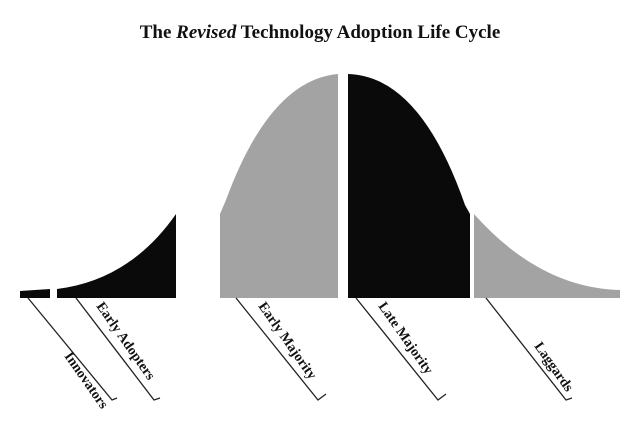  Describe the element at coordinates (553, 368) in the screenshot. I see `label-laggards: Laggards` at that location.